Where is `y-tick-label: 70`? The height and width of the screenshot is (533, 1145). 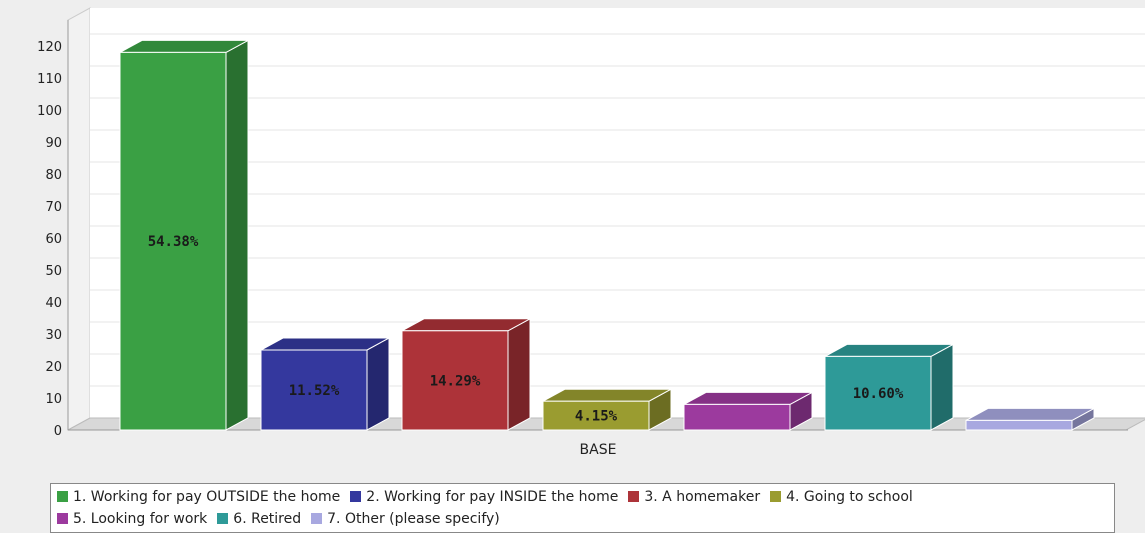
y-tick-label: 70 is located at coordinates (53, 207).